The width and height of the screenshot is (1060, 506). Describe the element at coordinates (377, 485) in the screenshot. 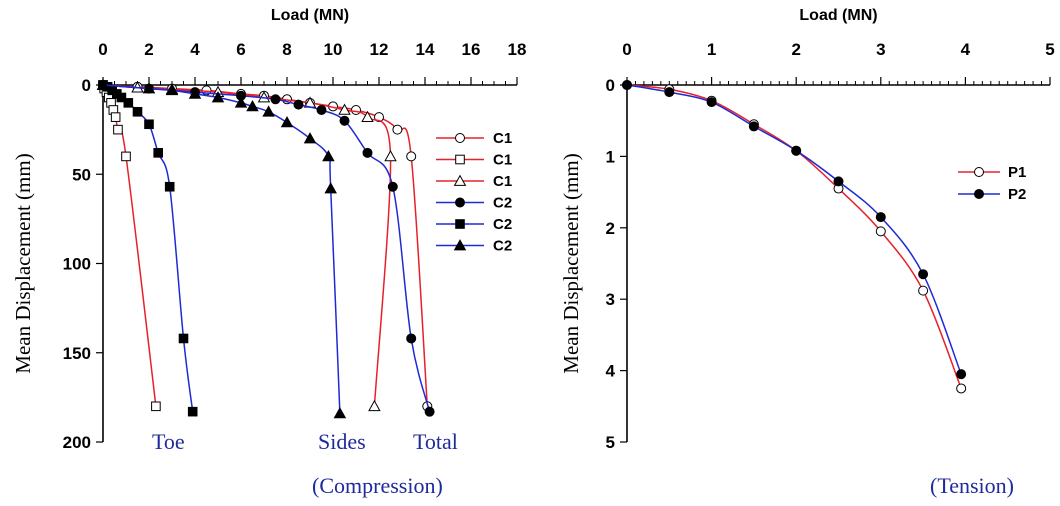

I see `annotation-label: (Compression)` at that location.